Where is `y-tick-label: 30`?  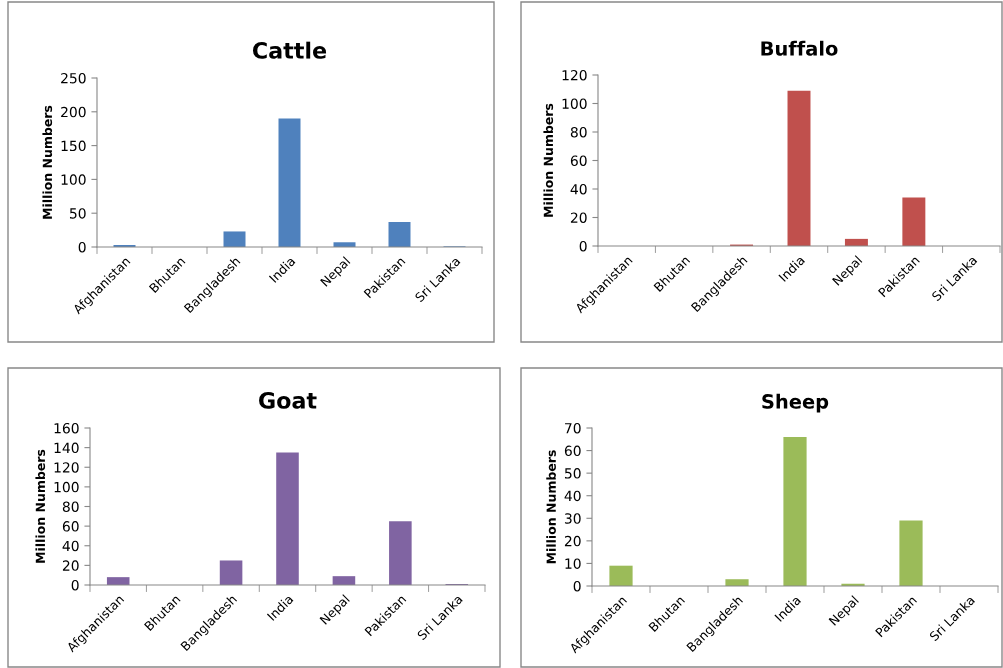 y-tick-label: 30 is located at coordinates (572, 518).